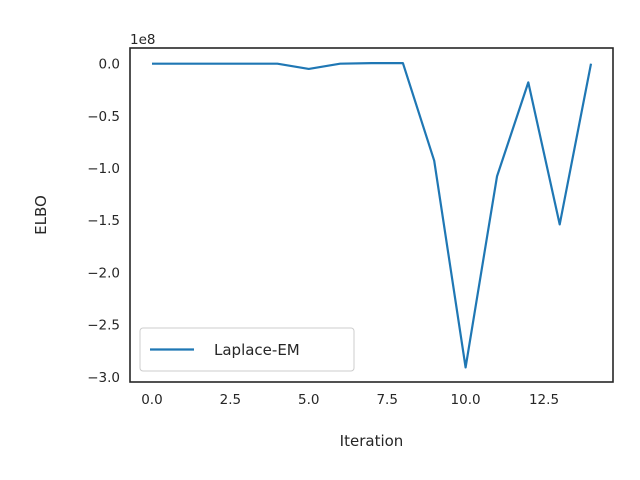  I want to click on legend: Laplace-EM, so click(247, 349).